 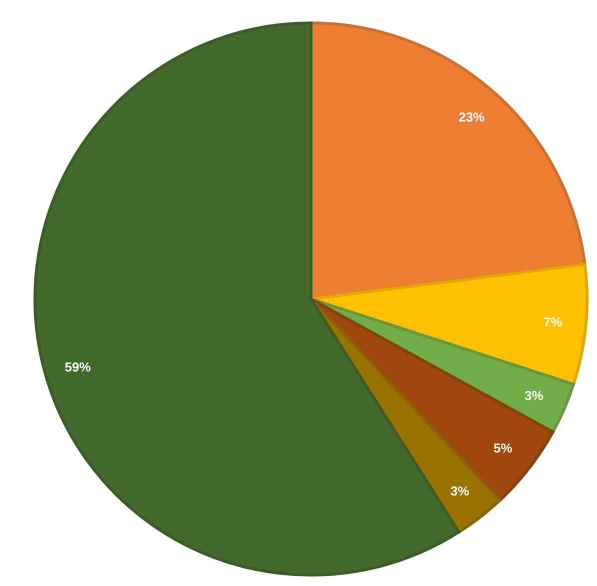 What do you see at coordinates (472, 116) in the screenshot?
I see `data-label: 23%` at bounding box center [472, 116].